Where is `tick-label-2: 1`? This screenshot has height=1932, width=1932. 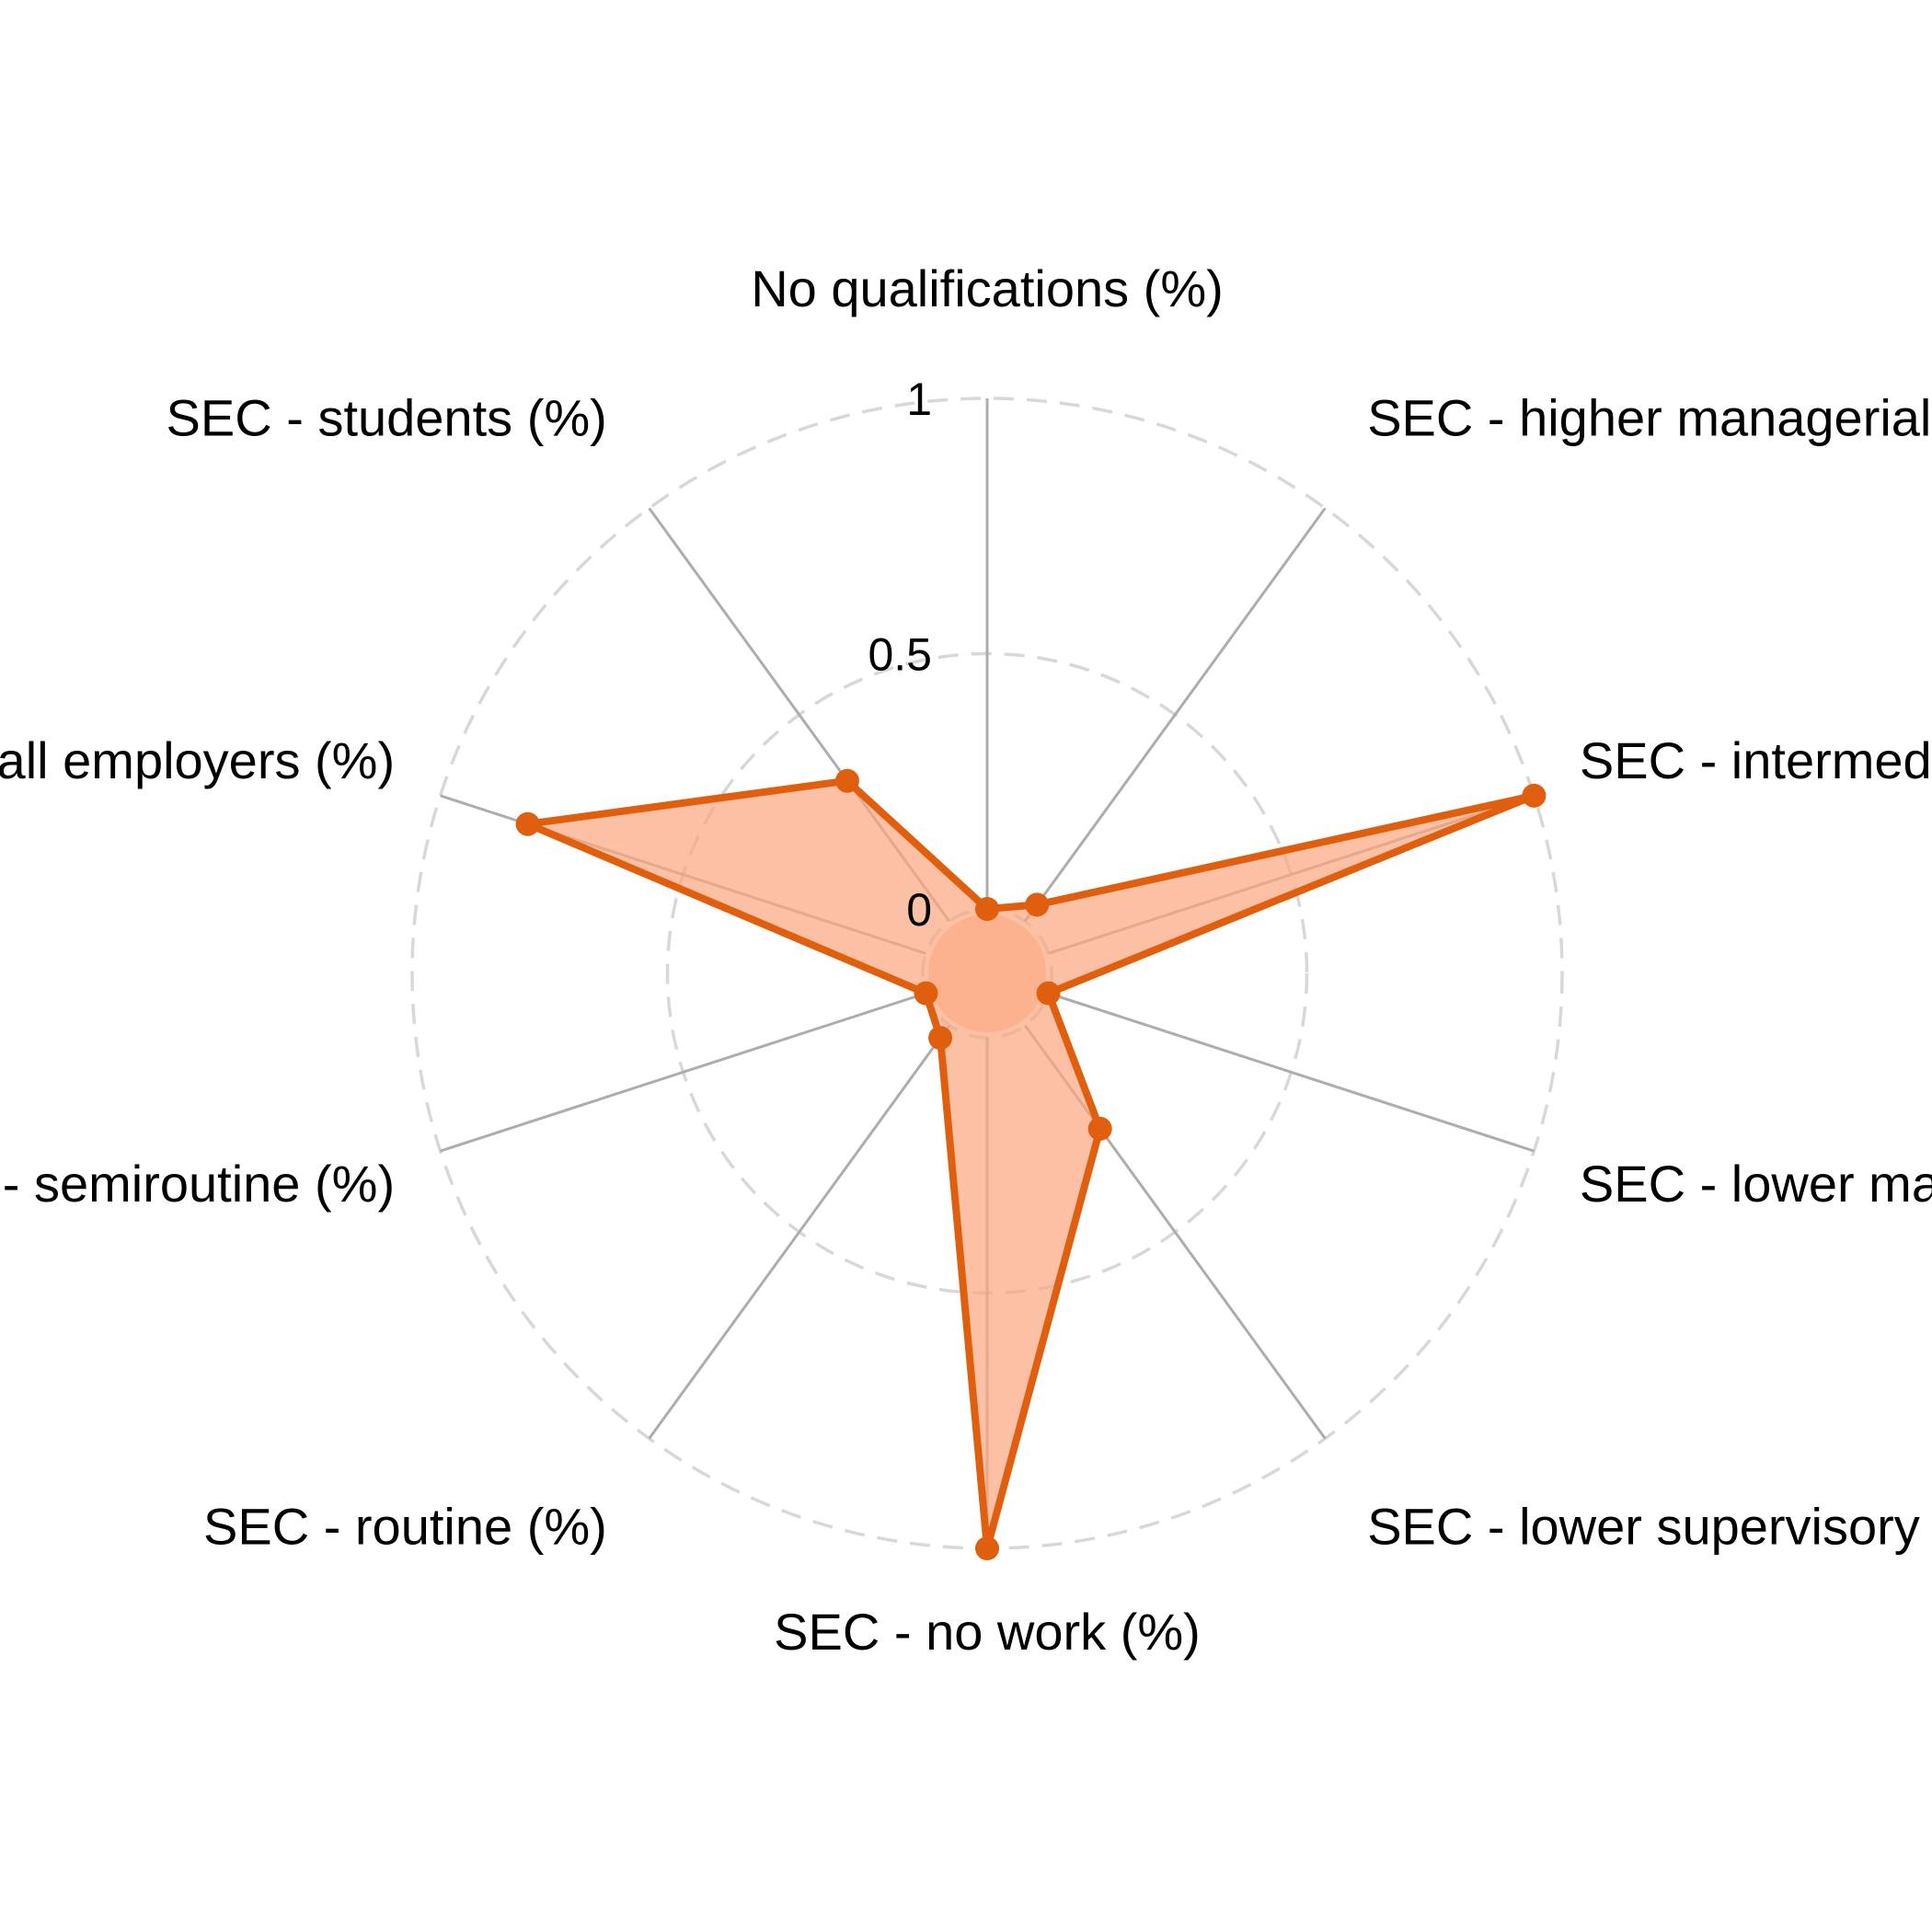 tick-label-2: 1 is located at coordinates (919, 399).